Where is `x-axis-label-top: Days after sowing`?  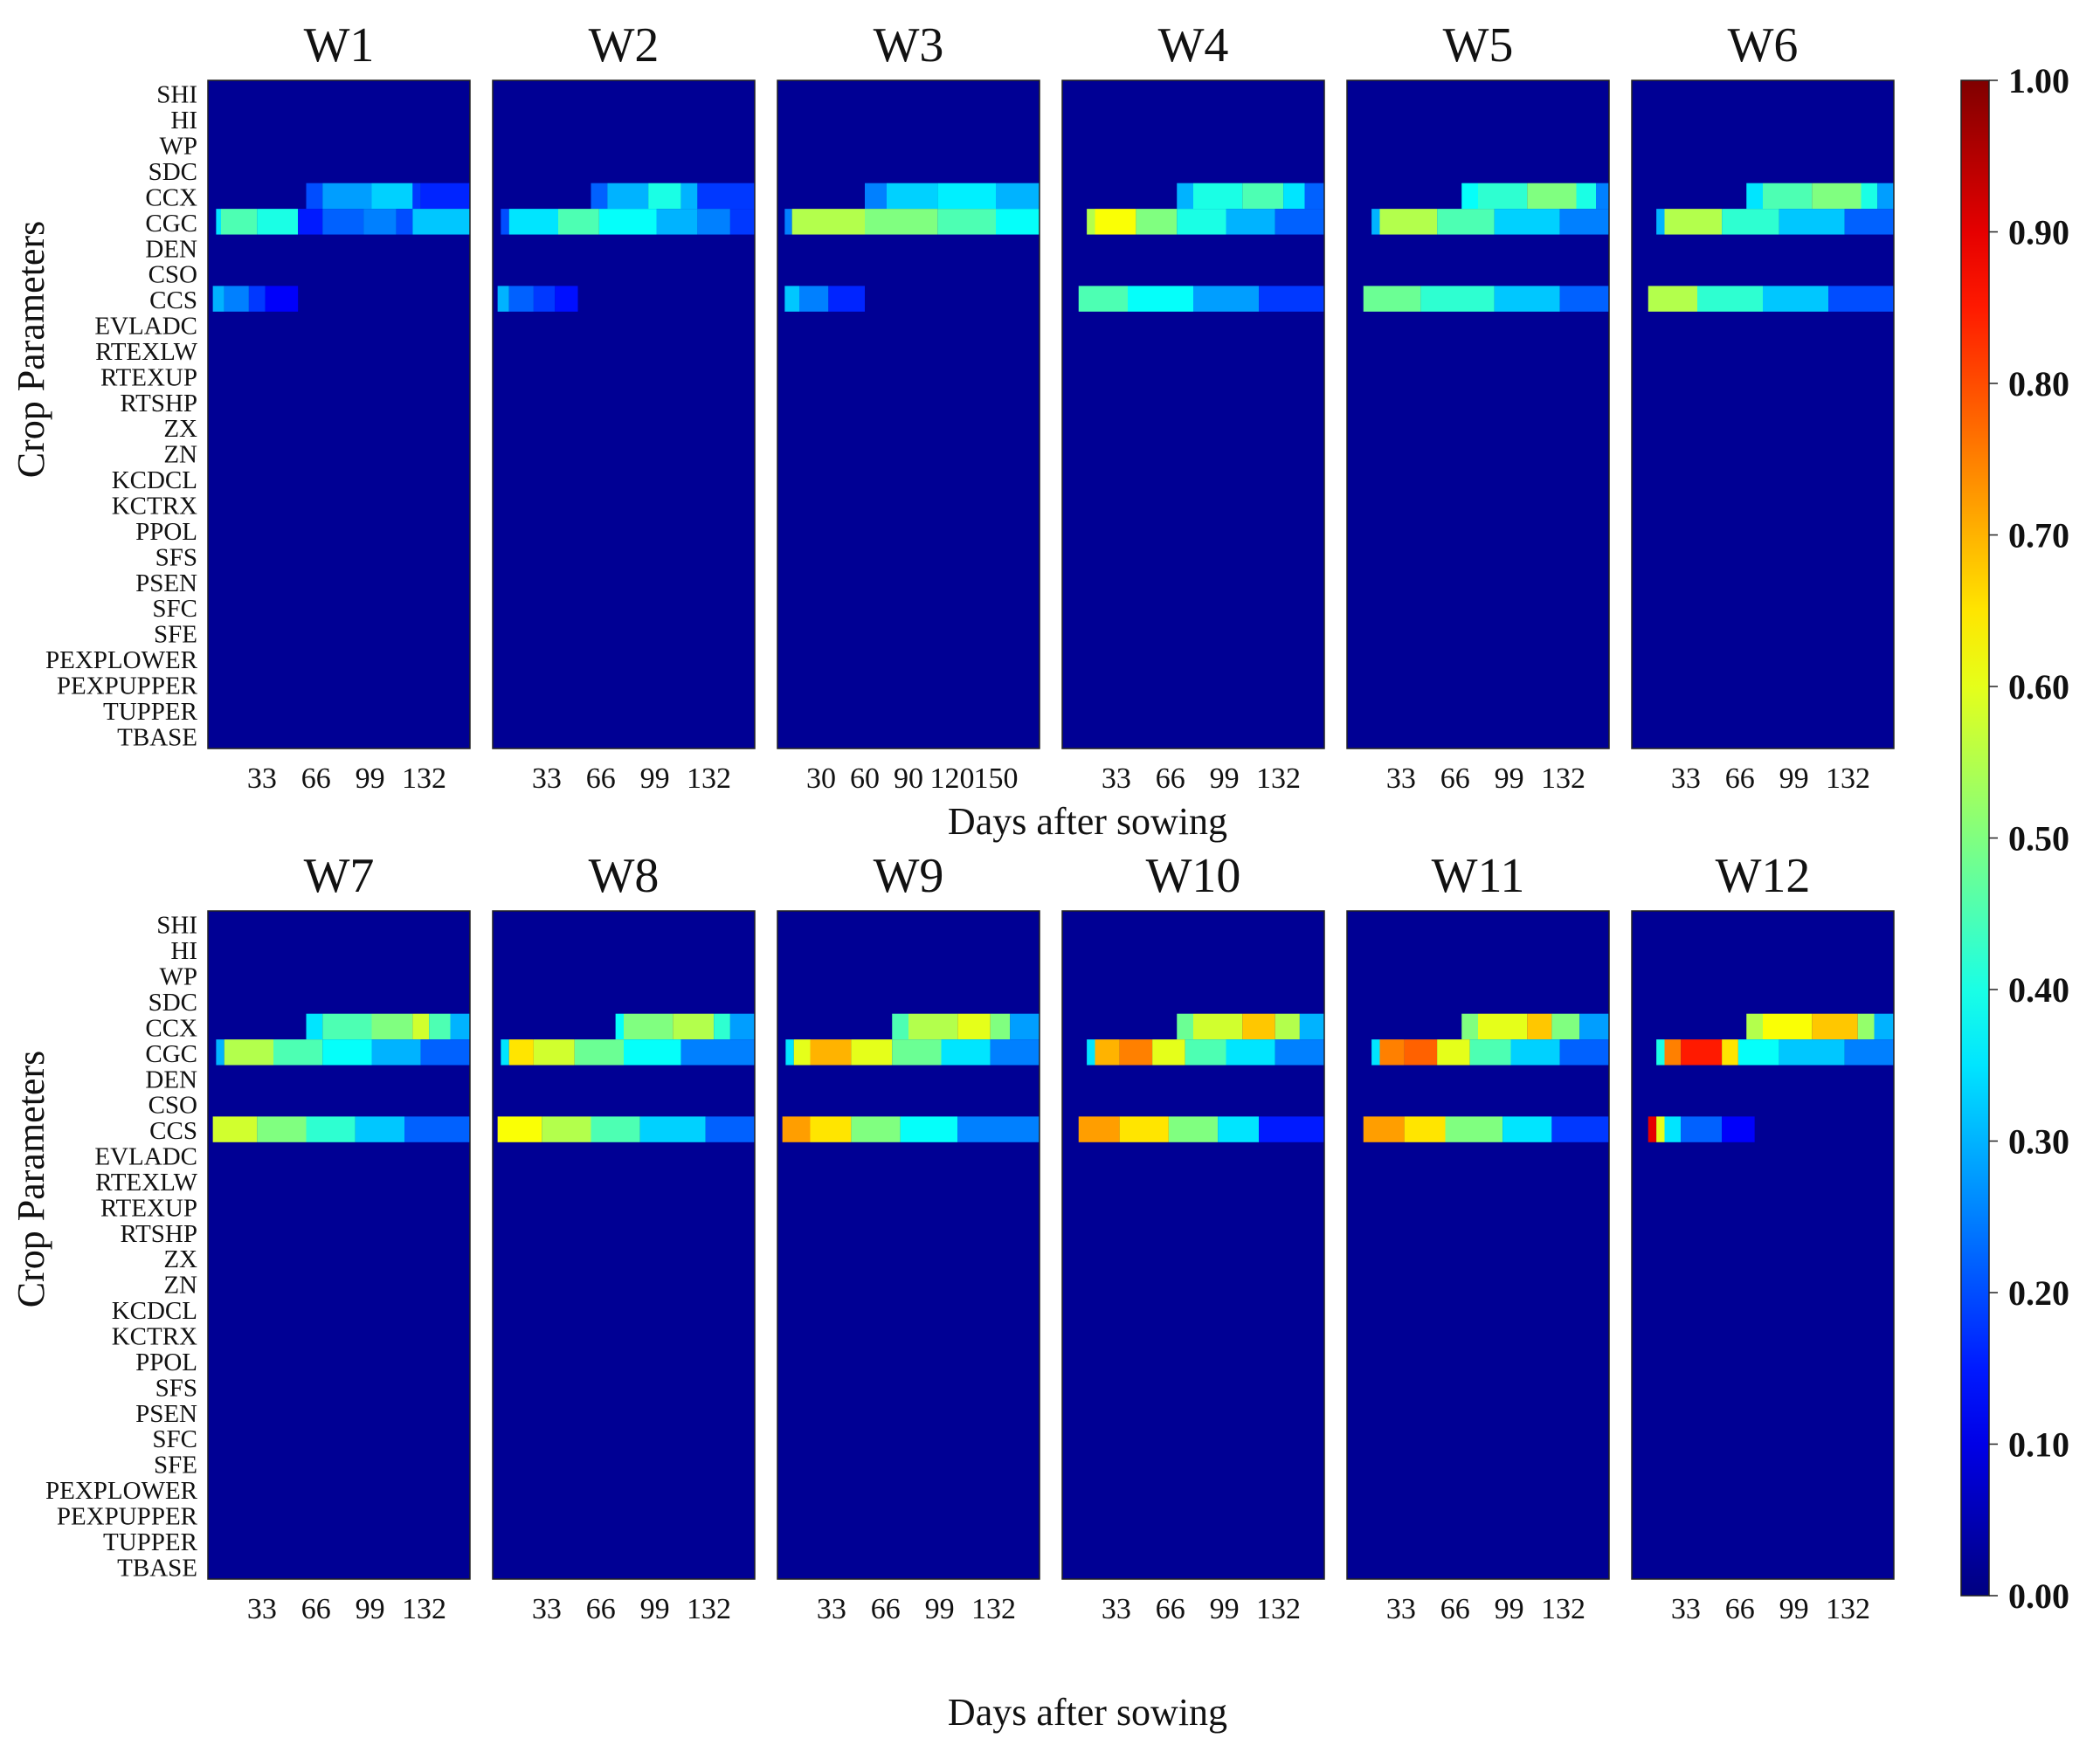
x-axis-label-top: Days after sowing is located at coordinates (1088, 821).